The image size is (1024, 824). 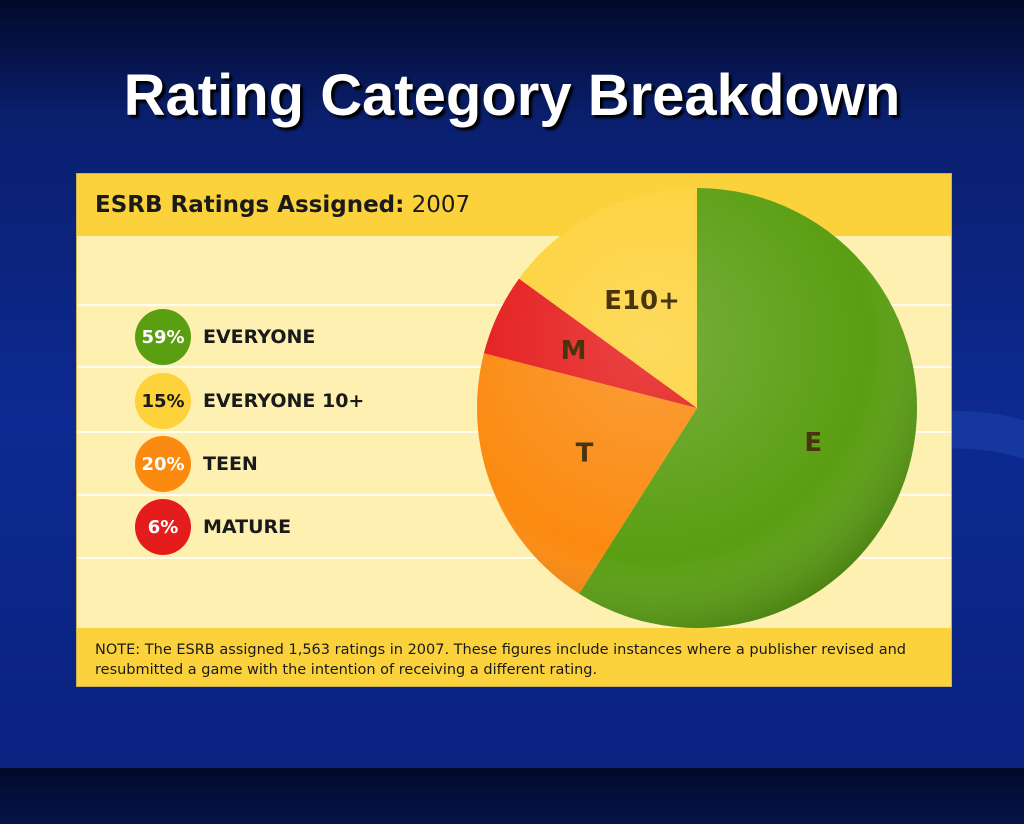 I want to click on legend-item-teen: 20% TEEN, so click(x=300, y=464).